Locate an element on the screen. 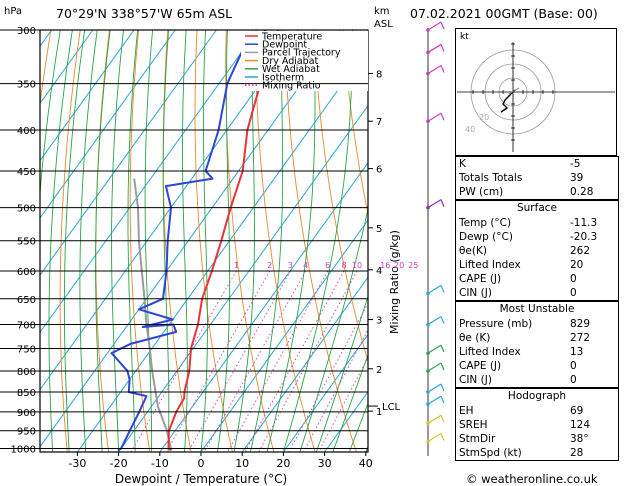  parcel-trajectory-line is located at coordinates (153, 314).